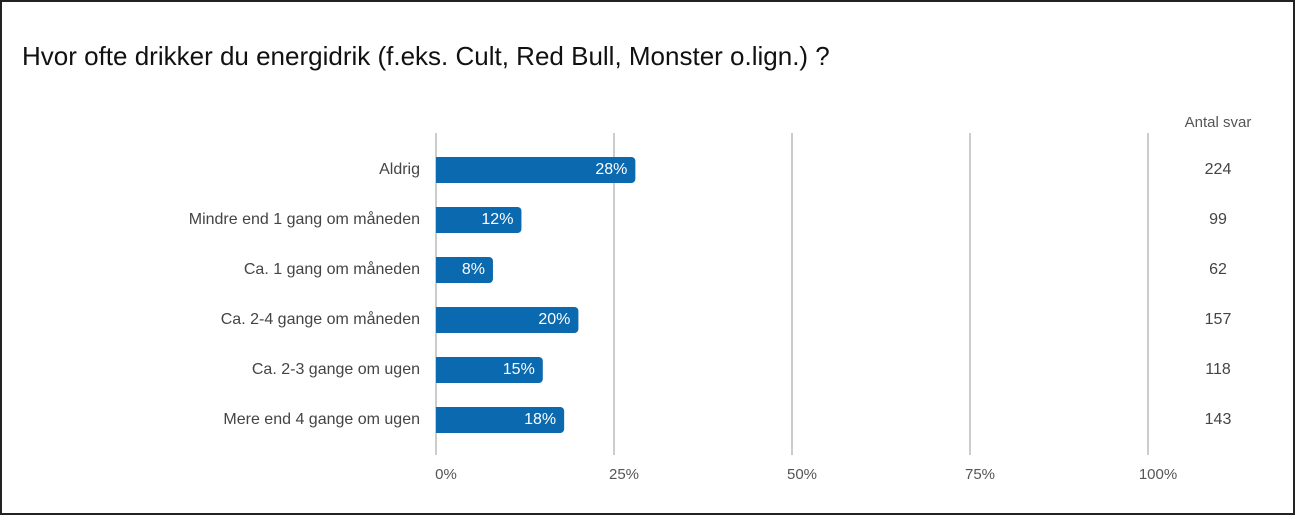  Describe the element at coordinates (554, 319) in the screenshot. I see `value-label: 20%` at that location.